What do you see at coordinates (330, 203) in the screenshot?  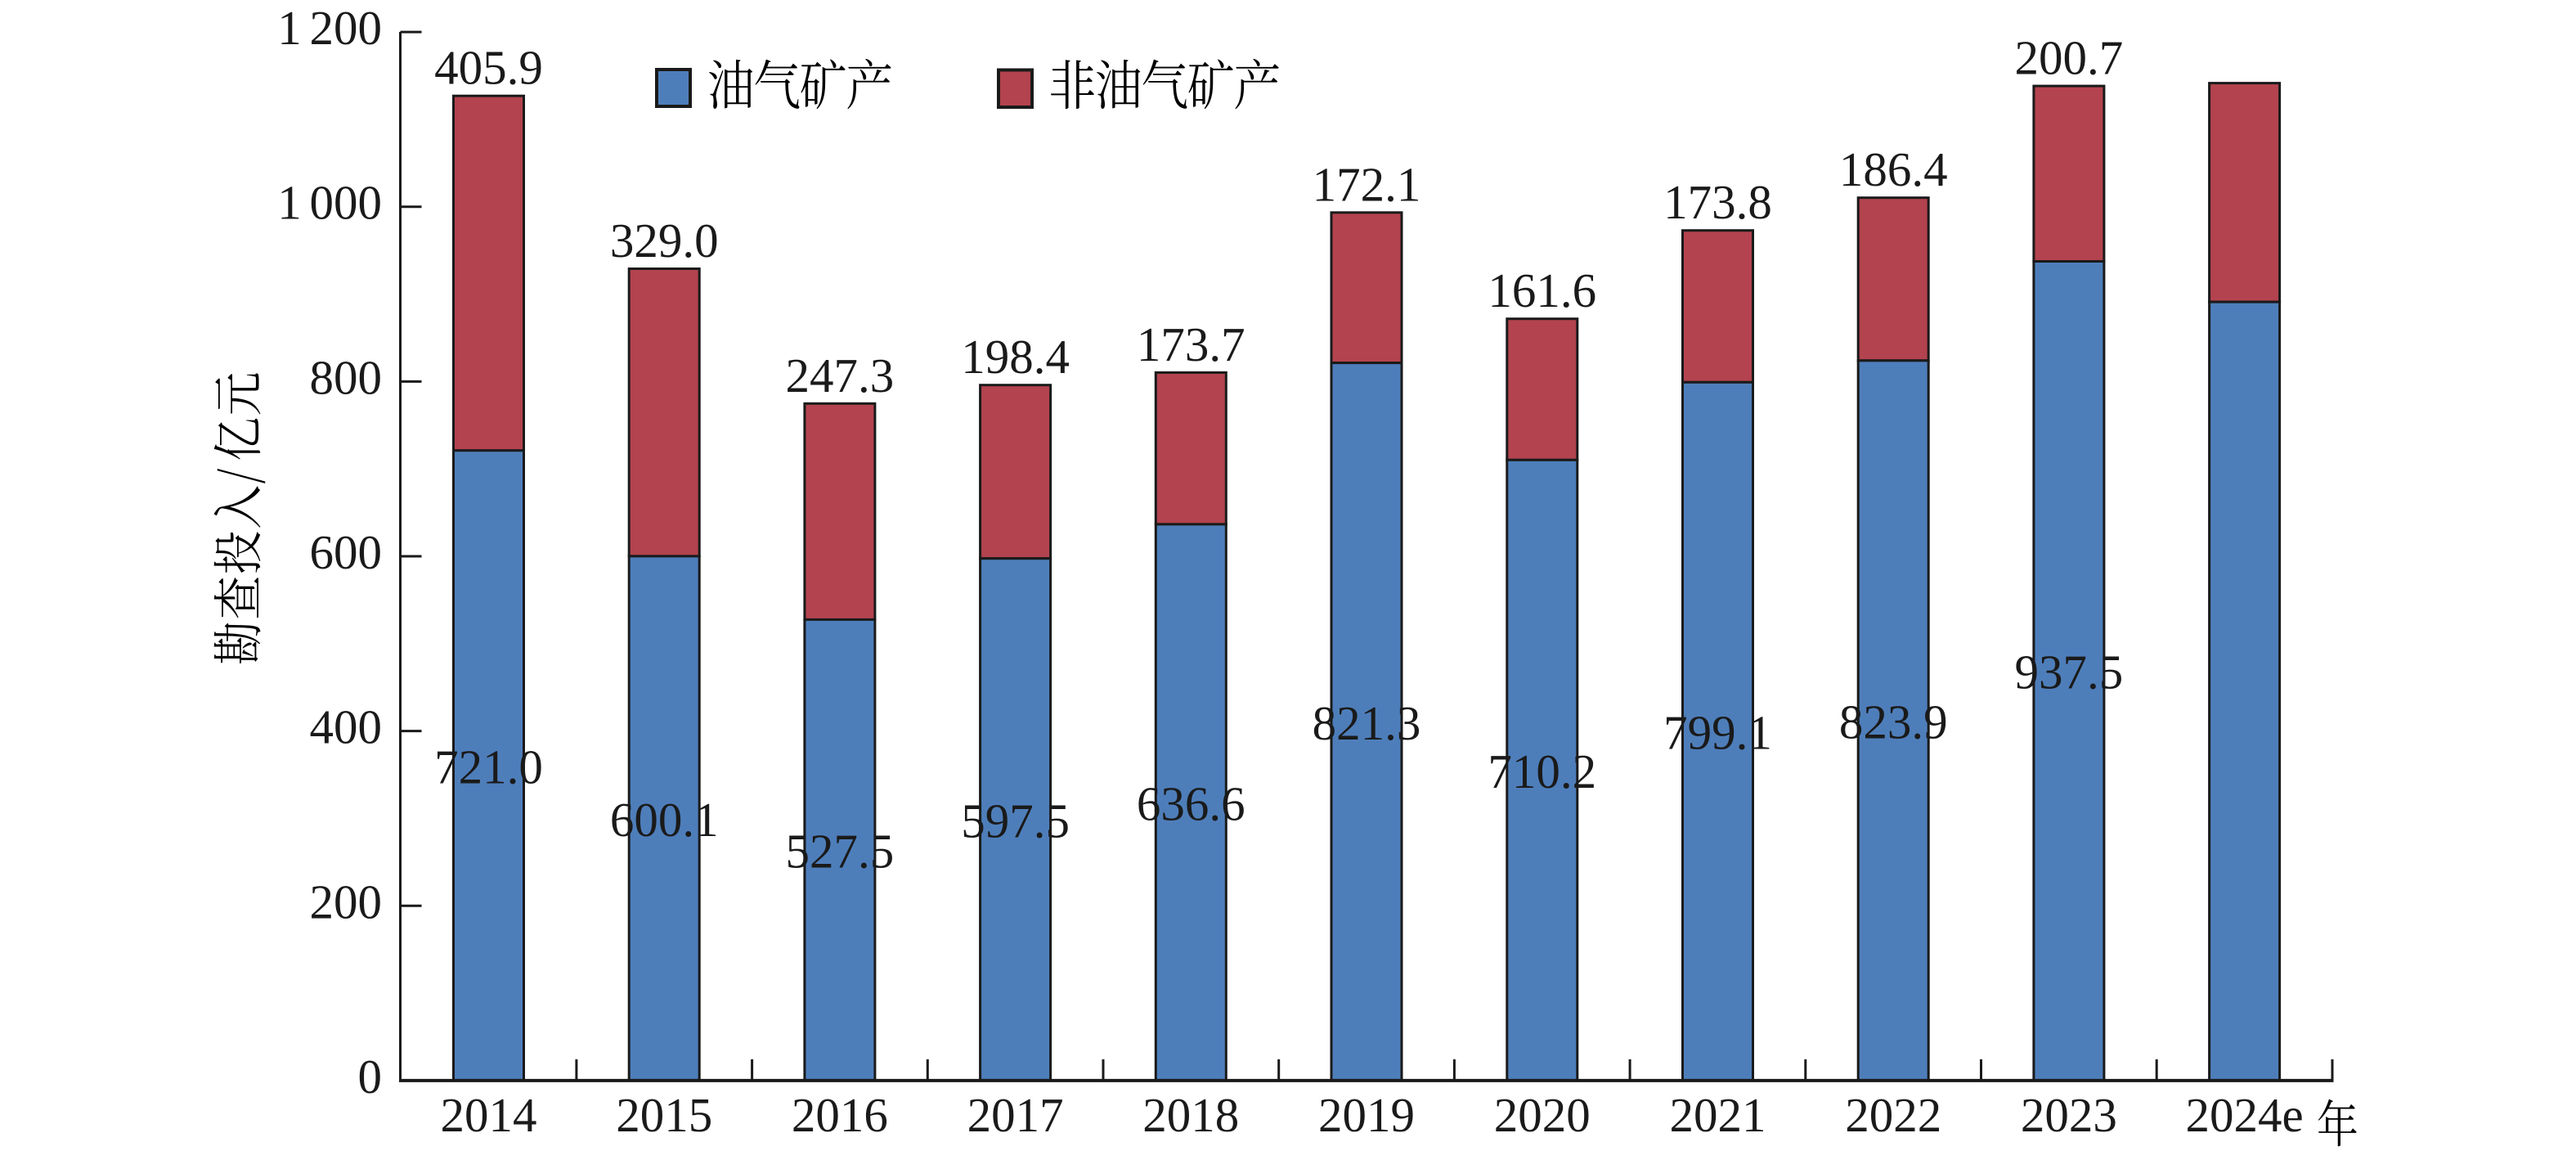 I see `svg-text: 1 000` at bounding box center [330, 203].